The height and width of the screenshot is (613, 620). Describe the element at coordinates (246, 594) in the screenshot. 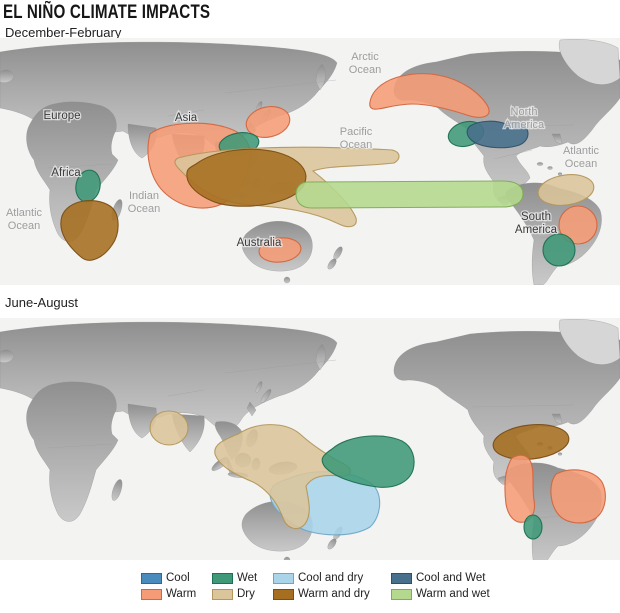

I see `legend-label-dry: Dry` at that location.